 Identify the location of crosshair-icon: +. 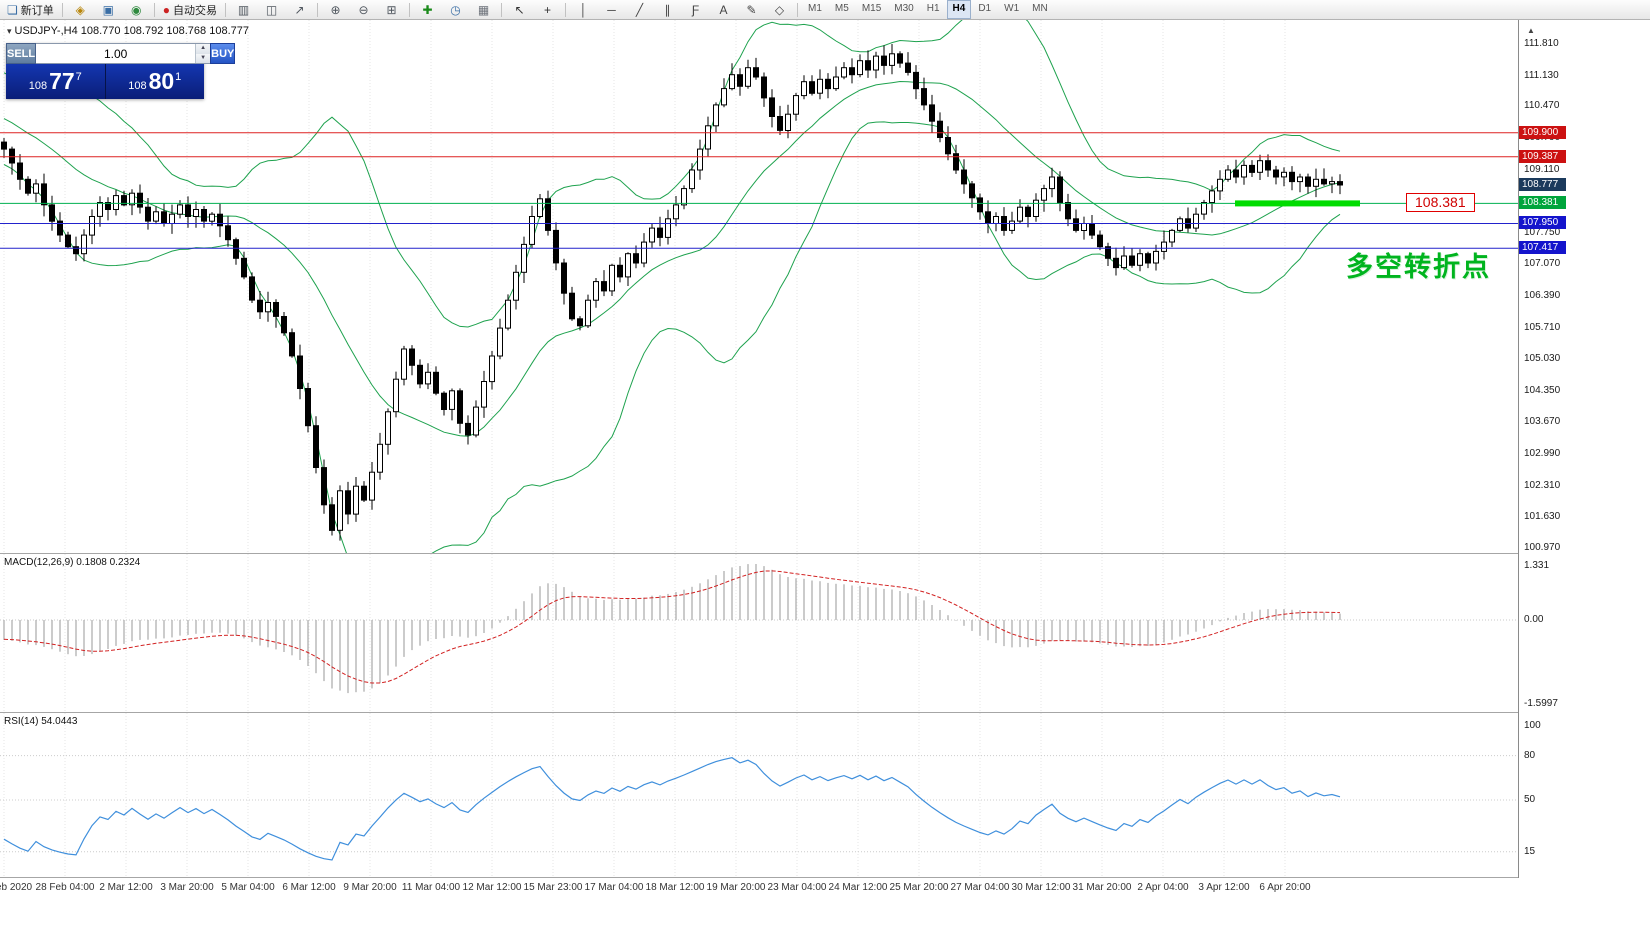
(547, 9).